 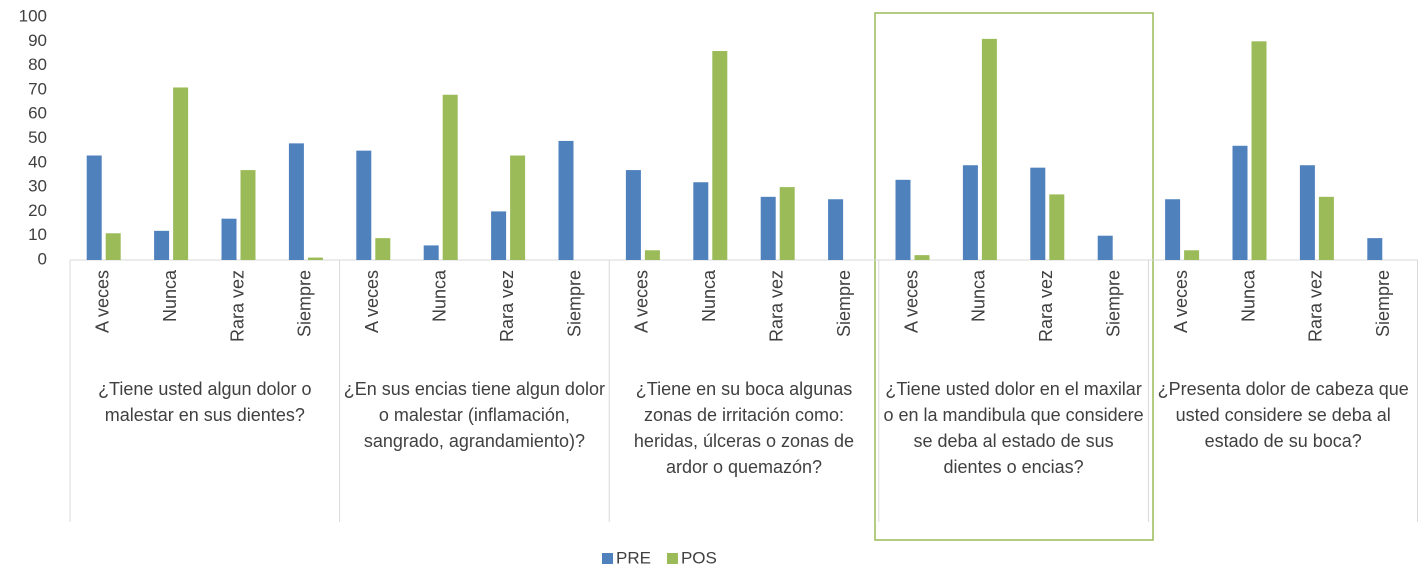 What do you see at coordinates (33, 15) in the screenshot?
I see `y-tick-label: 100` at bounding box center [33, 15].